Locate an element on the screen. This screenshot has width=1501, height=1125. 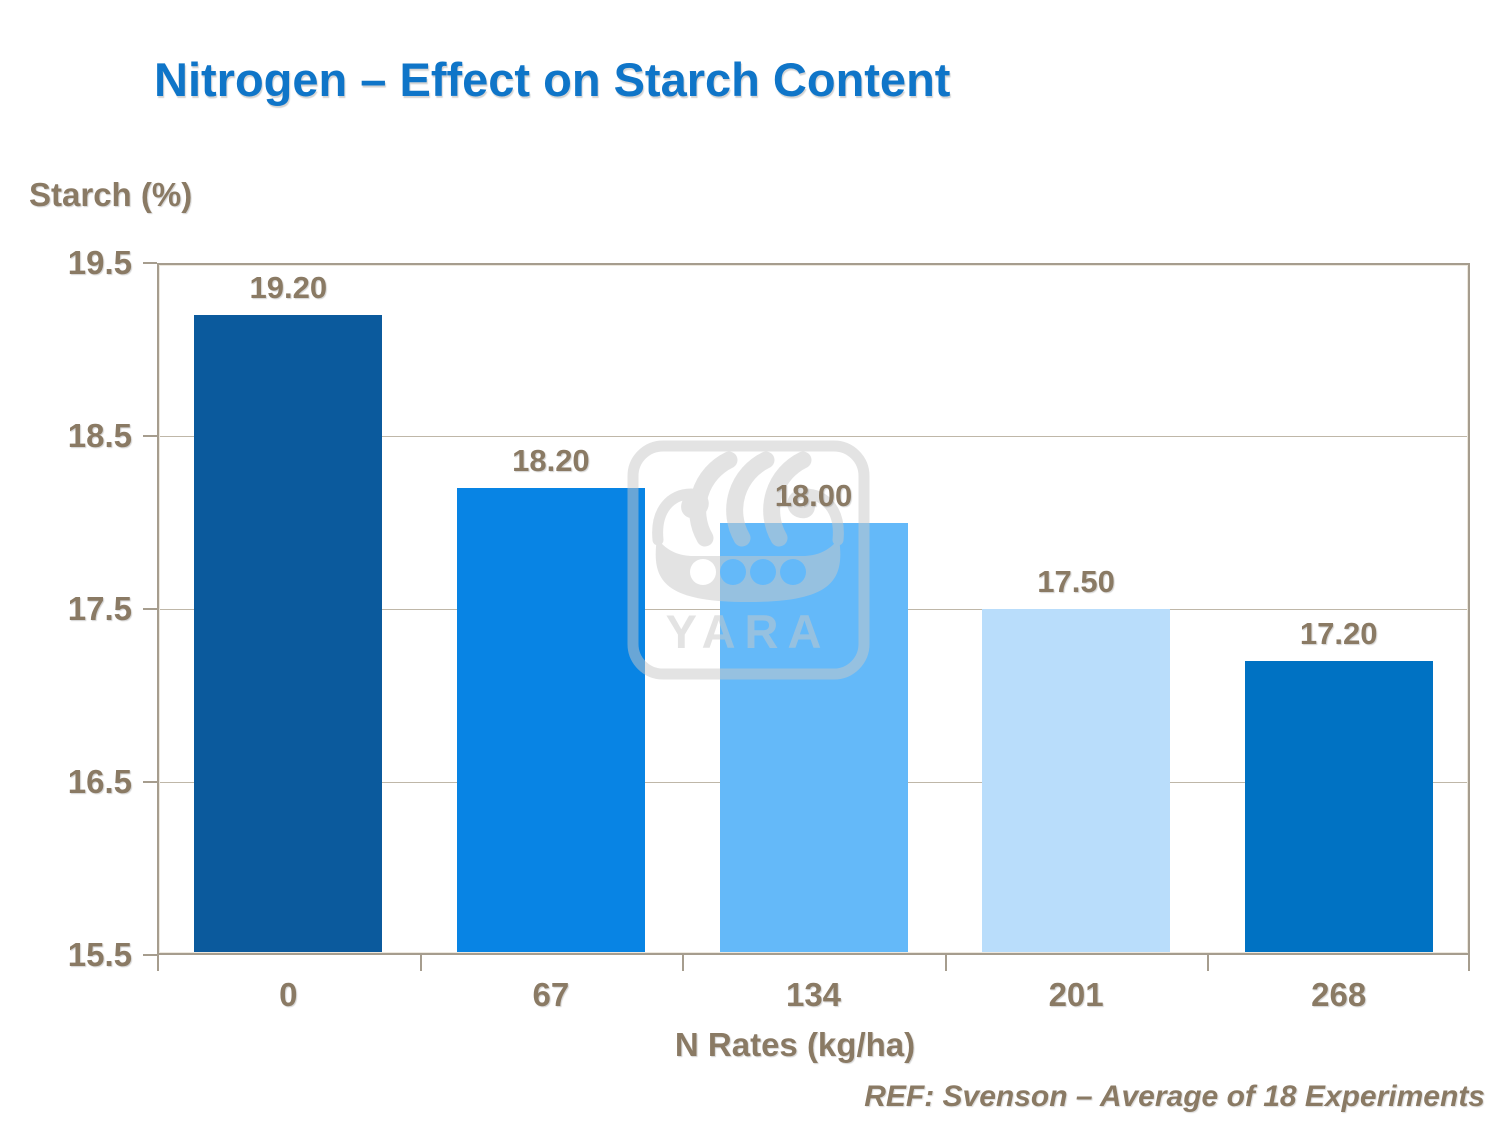
y-tick-label: 19.5 is located at coordinates (99, 262).